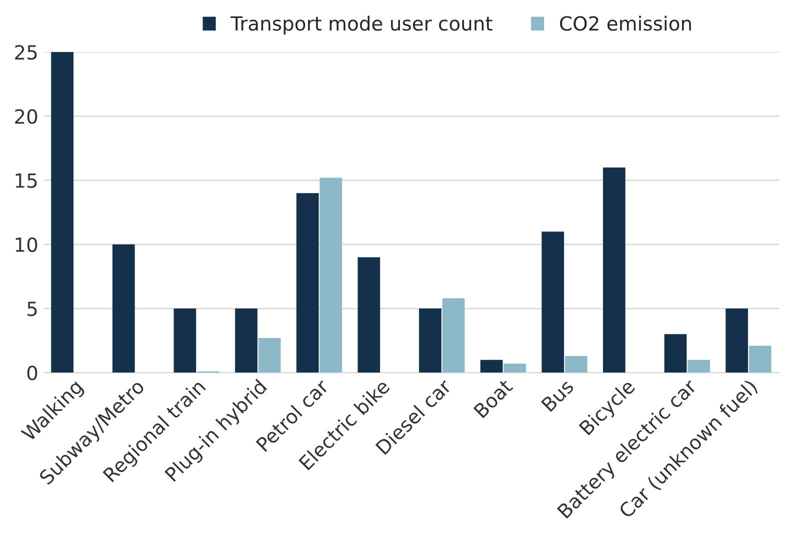 The height and width of the screenshot is (548, 787). What do you see at coordinates (27, 244) in the screenshot?
I see `y-tick-label: 10` at bounding box center [27, 244].